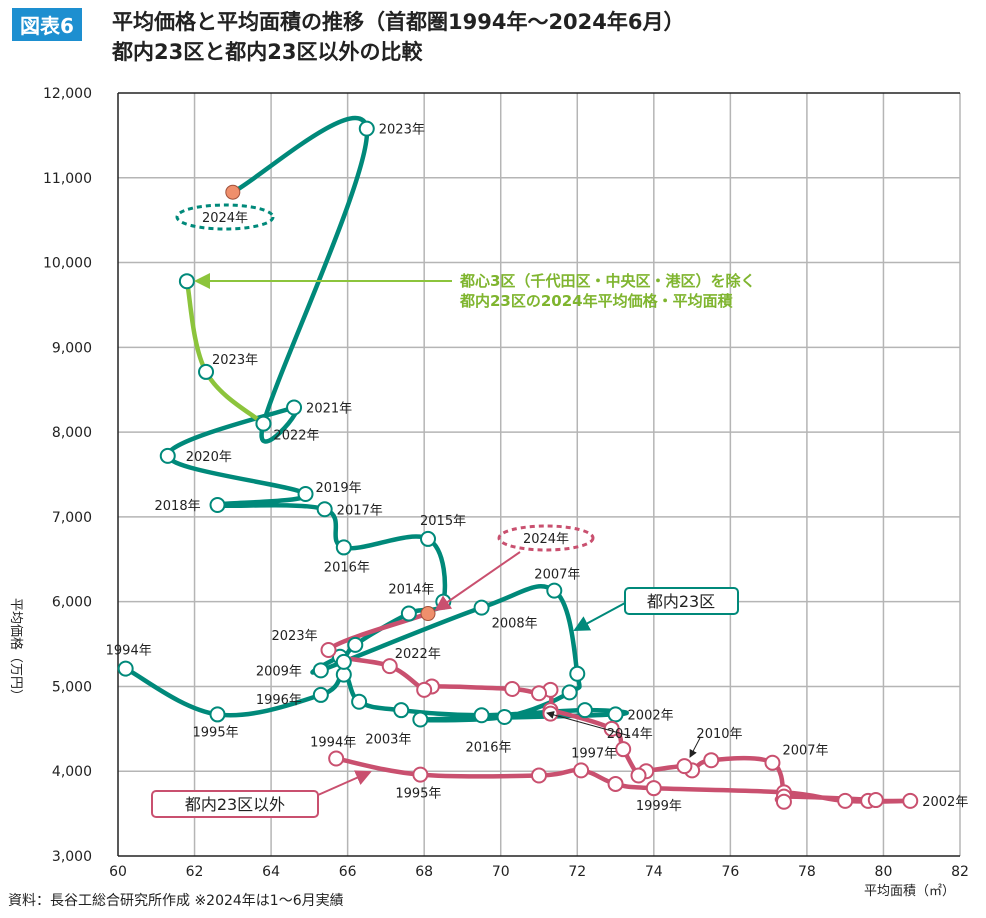 This screenshot has height=918, width=986. Describe the element at coordinates (16, 650) in the screenshot. I see `y-axis-label: 平均価格（万円）` at that location.